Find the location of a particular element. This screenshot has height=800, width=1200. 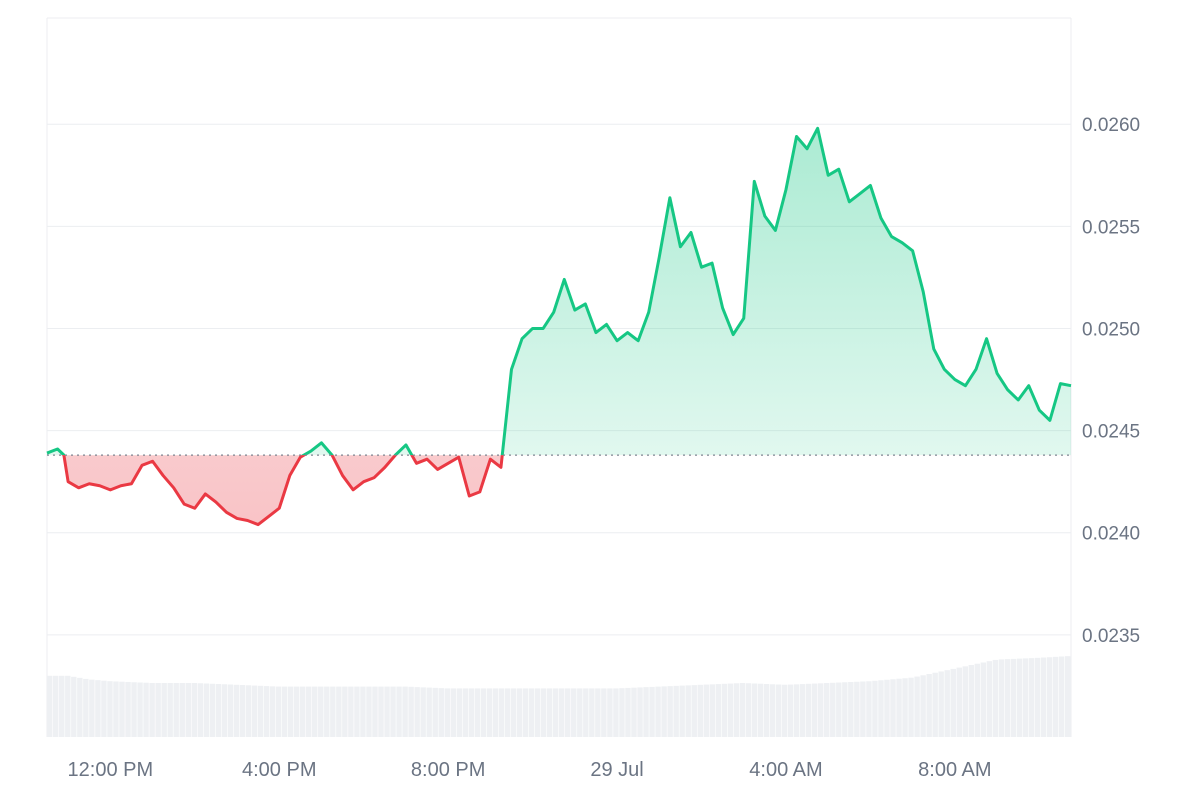

y-tick-label: 0.0260 is located at coordinates (1111, 125).